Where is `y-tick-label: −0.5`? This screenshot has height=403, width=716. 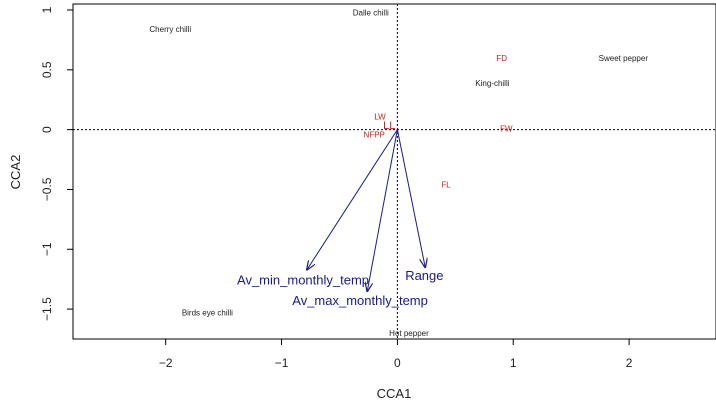
y-tick-label: −0.5 is located at coordinates (47, 189).